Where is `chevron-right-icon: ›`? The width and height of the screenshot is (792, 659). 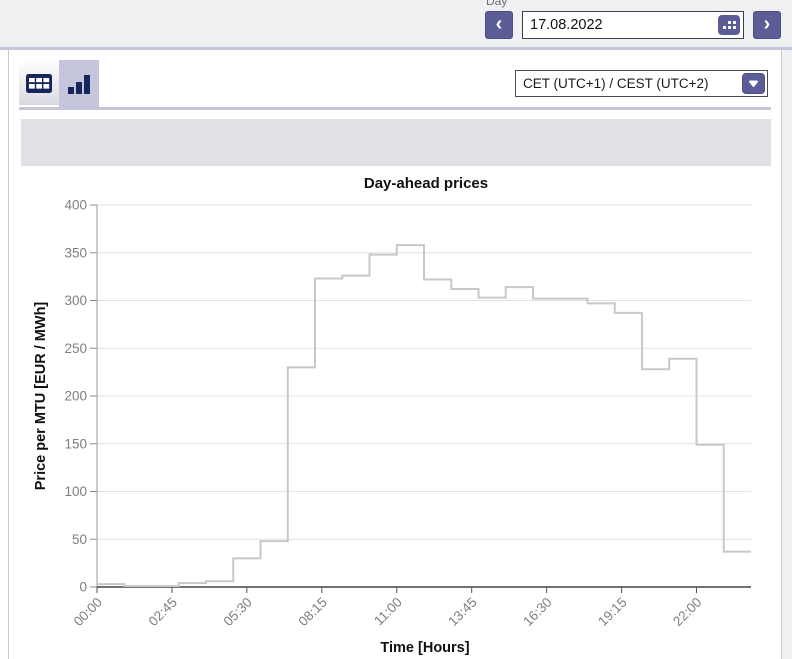 chevron-right-icon: › is located at coordinates (767, 23).